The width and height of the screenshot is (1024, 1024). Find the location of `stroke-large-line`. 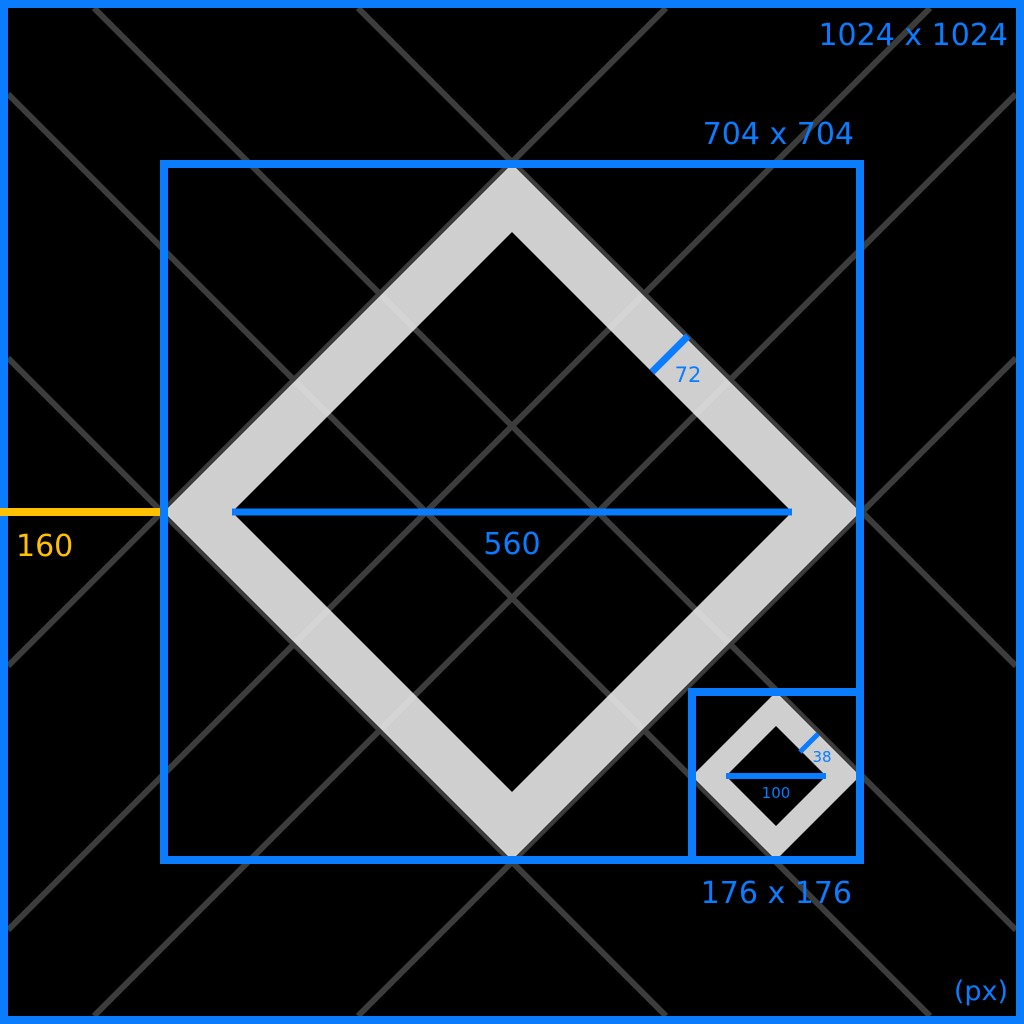

stroke-large-line is located at coordinates (670, 354).